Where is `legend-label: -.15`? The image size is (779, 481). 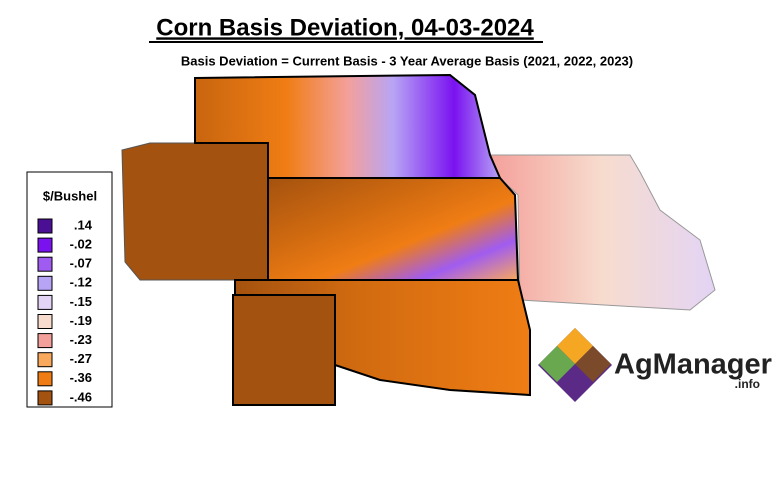 legend-label: -.15 is located at coordinates (81, 301).